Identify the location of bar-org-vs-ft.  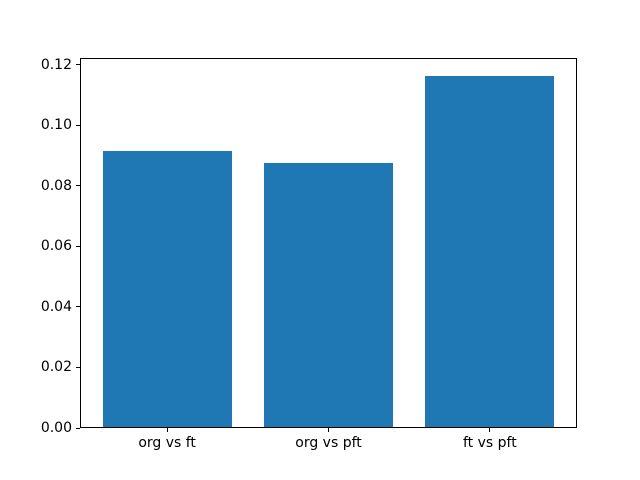
(167, 289).